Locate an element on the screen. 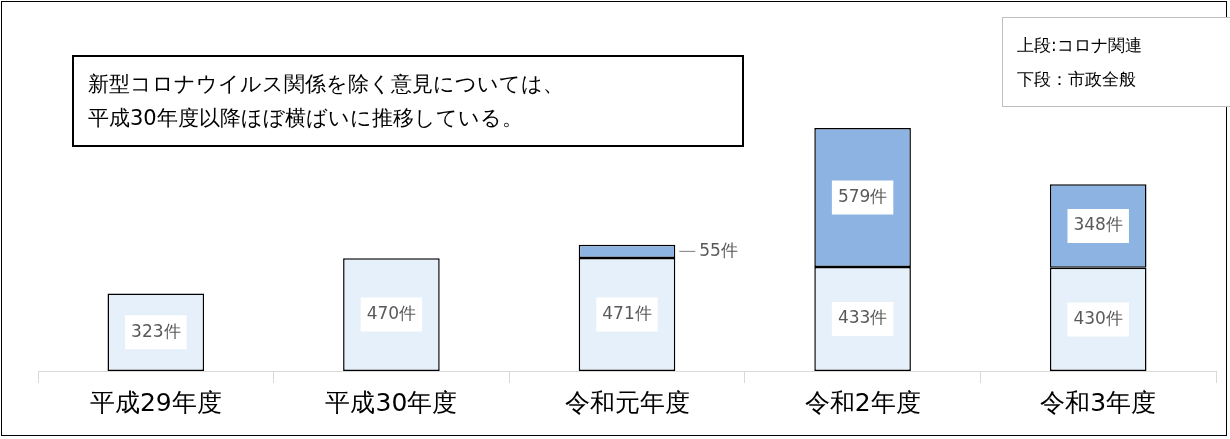 The image size is (1230, 439). data-label: 433件 is located at coordinates (862, 317).